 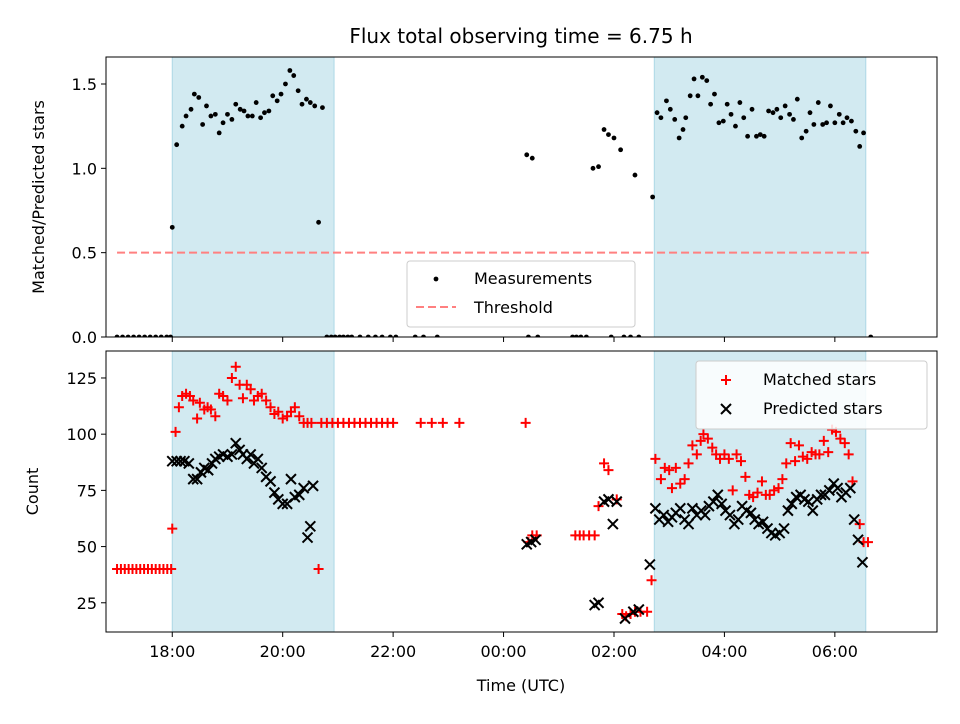 What do you see at coordinates (87, 490) in the screenshot?
I see `y-tick-label: 75` at bounding box center [87, 490].